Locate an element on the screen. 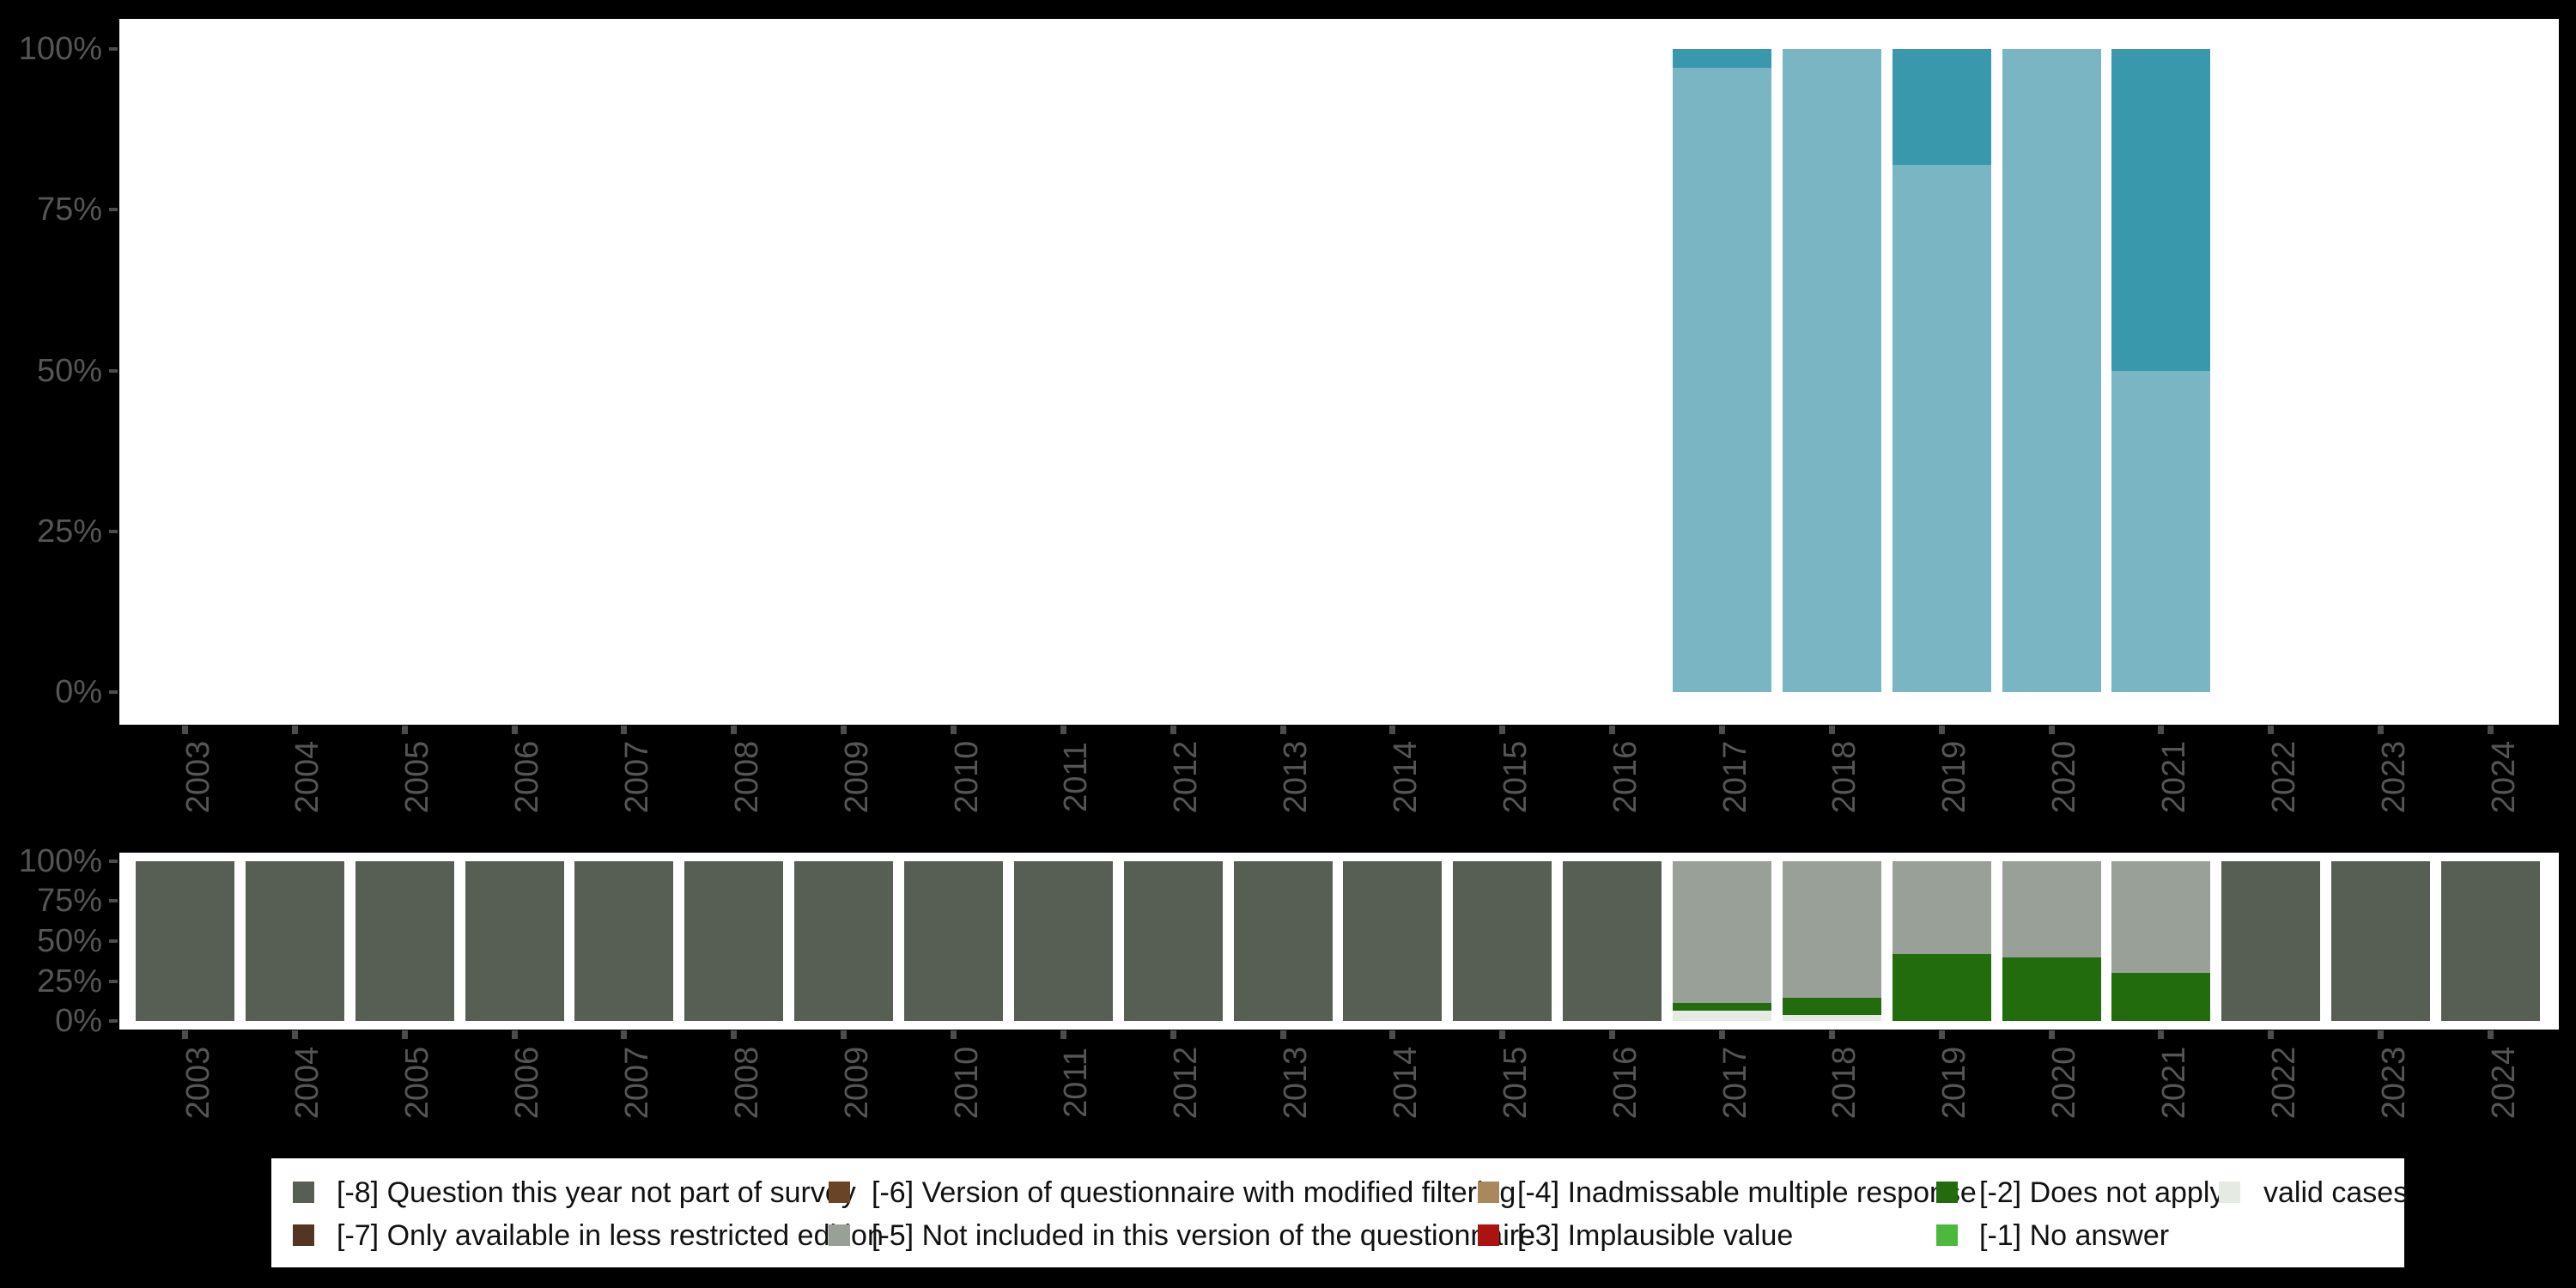 Image resolution: width=2576 pixels, height=1288 pixels. y-tick-label: 0% is located at coordinates (78, 1021).